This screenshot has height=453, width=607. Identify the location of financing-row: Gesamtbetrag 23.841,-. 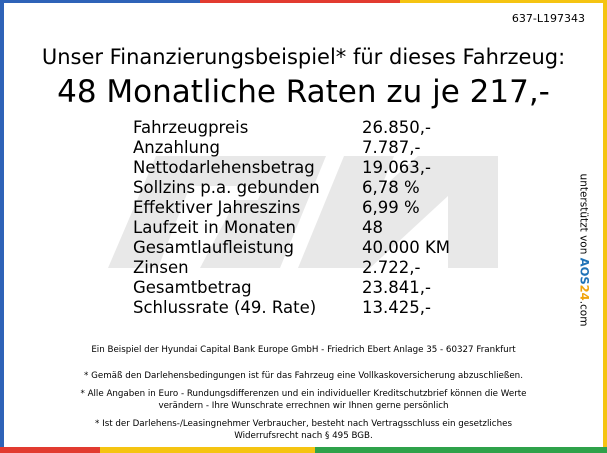
(322, 288).